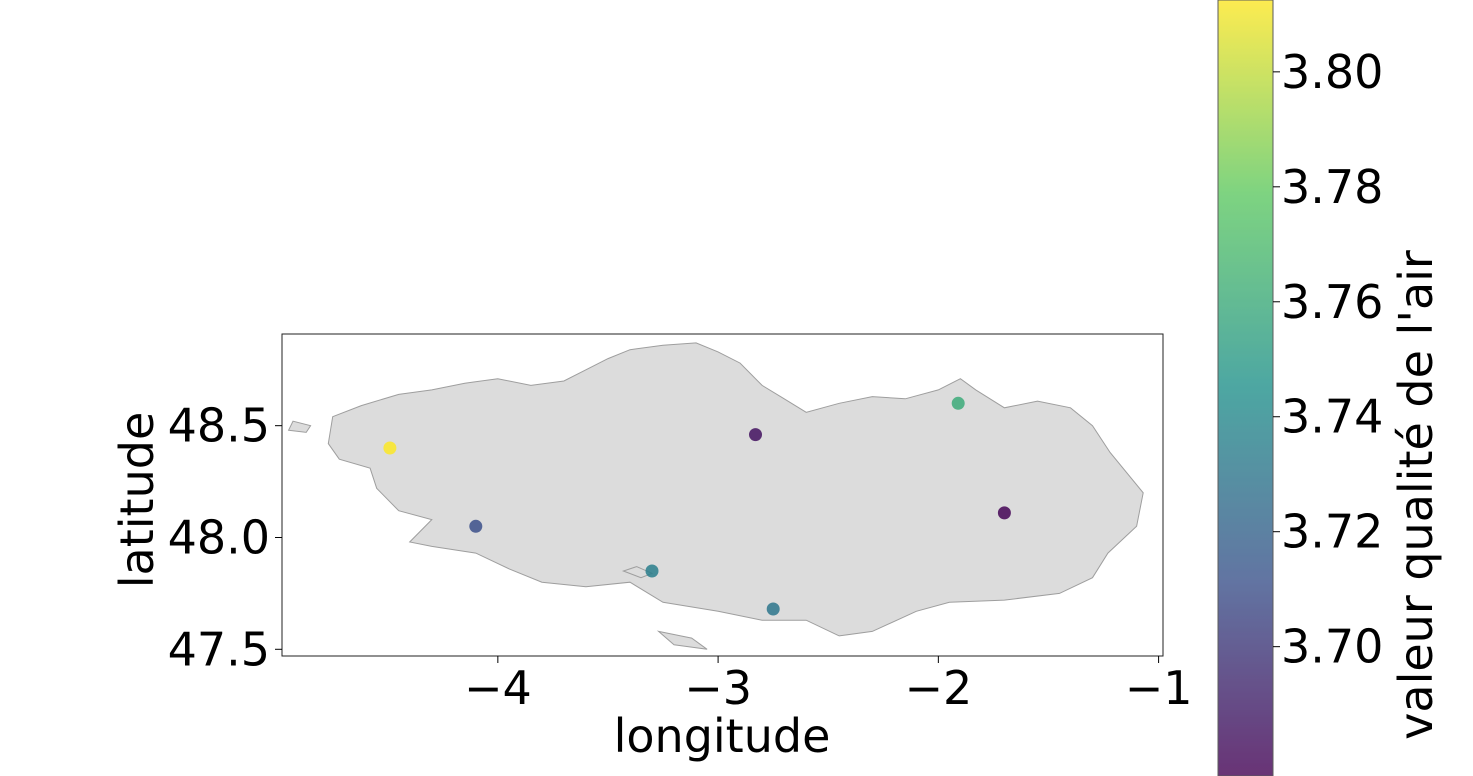  Describe the element at coordinates (1332, 417) in the screenshot. I see `colorbar-tick-label: 3.74` at that location.